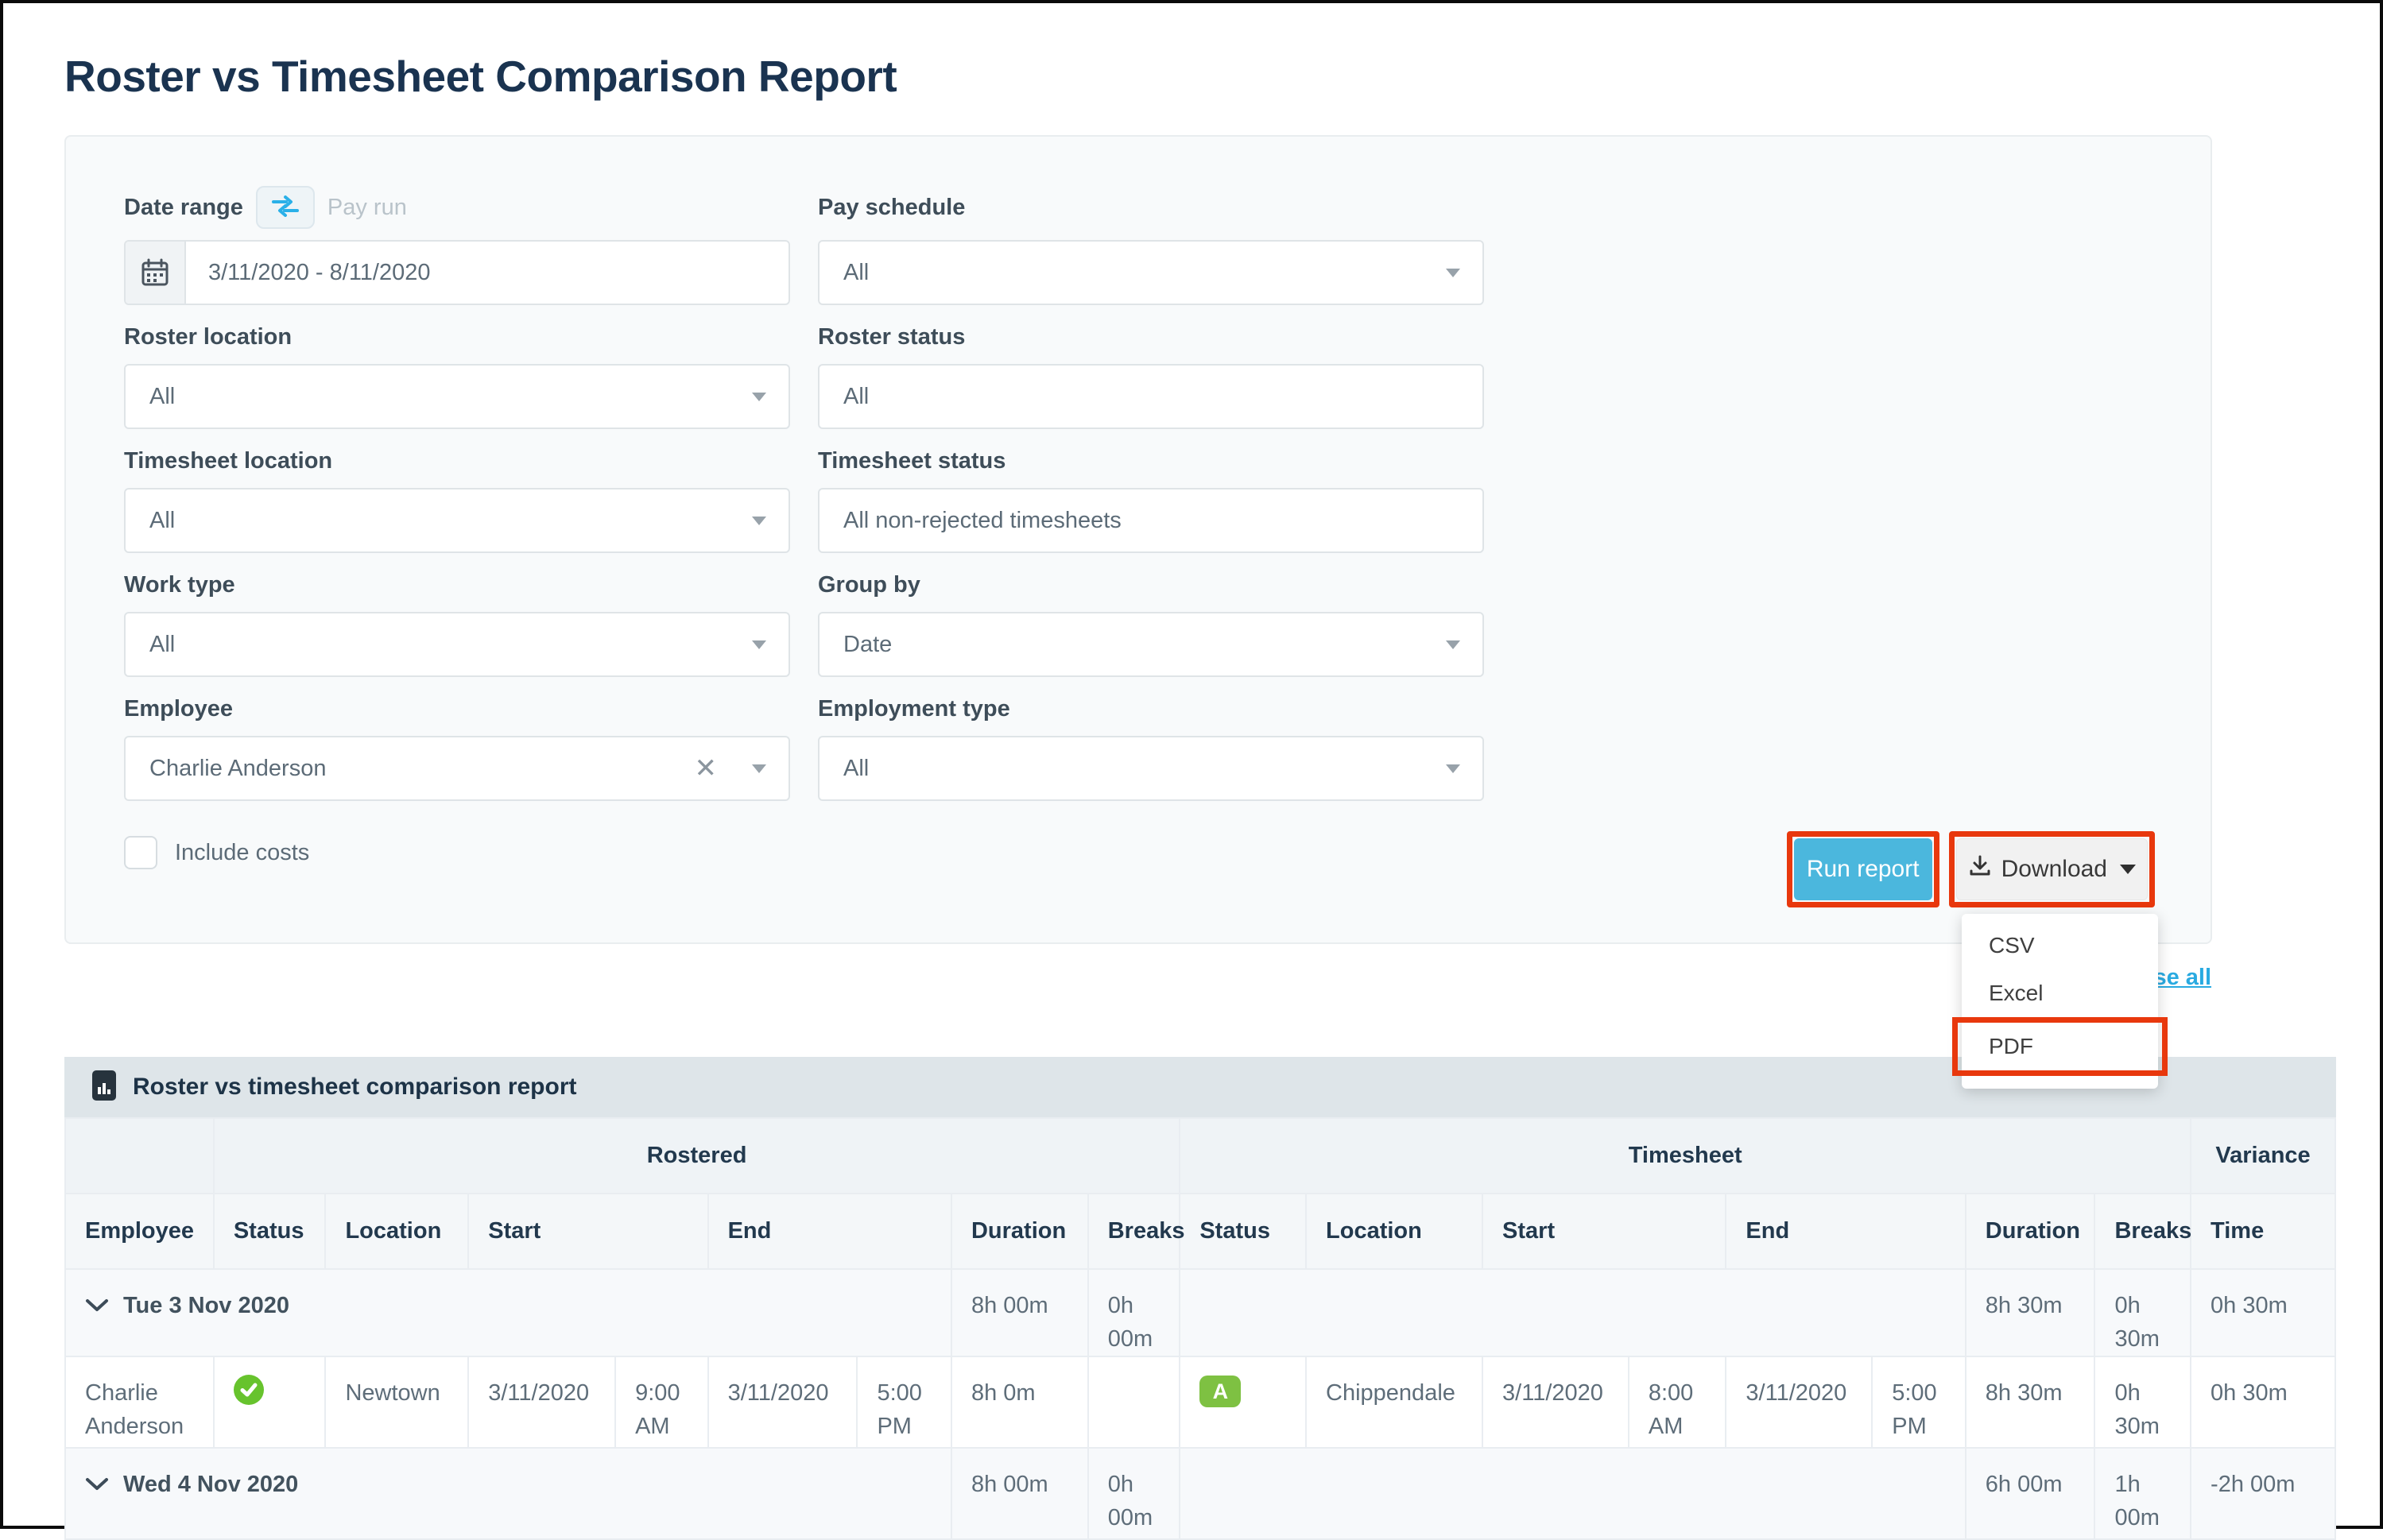 The height and width of the screenshot is (1540, 2383). I want to click on variance-time-cell: -2h 00m, so click(2263, 1493).